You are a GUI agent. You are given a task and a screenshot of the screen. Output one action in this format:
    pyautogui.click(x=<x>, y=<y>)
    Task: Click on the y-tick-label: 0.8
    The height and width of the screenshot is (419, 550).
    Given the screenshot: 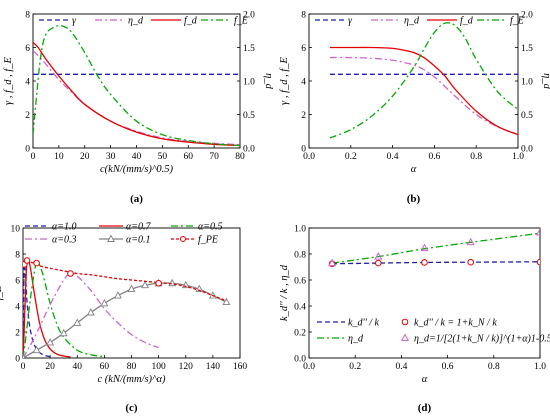 What is the action you would take?
    pyautogui.click(x=300, y=256)
    